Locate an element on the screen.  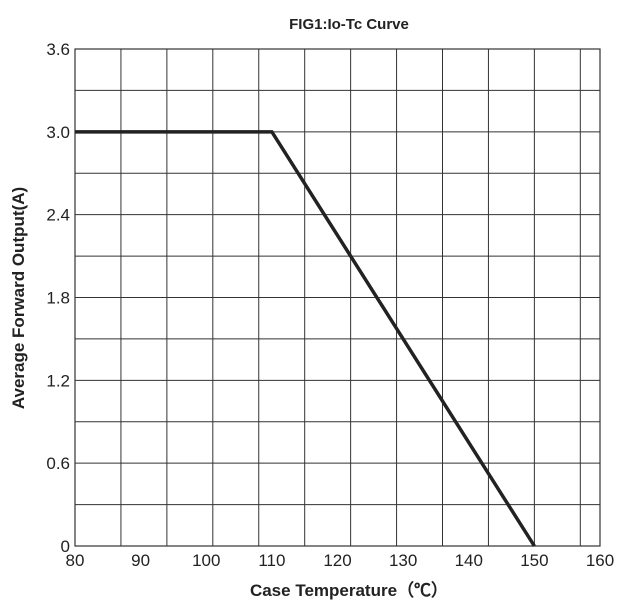
chart-title: FIG1:Io-Tc Curve is located at coordinates (349, 24).